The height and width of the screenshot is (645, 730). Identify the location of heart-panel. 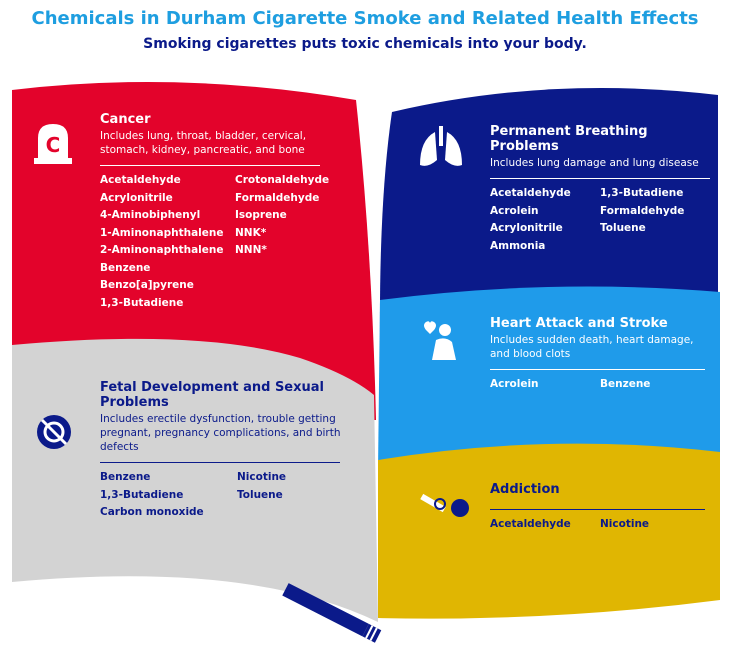
(549, 378).